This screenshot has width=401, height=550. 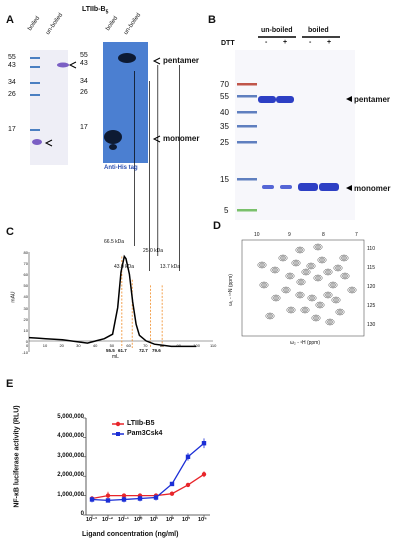 What do you see at coordinates (371, 306) in the screenshot?
I see `d-right-tick-4: 125` at bounding box center [371, 306].